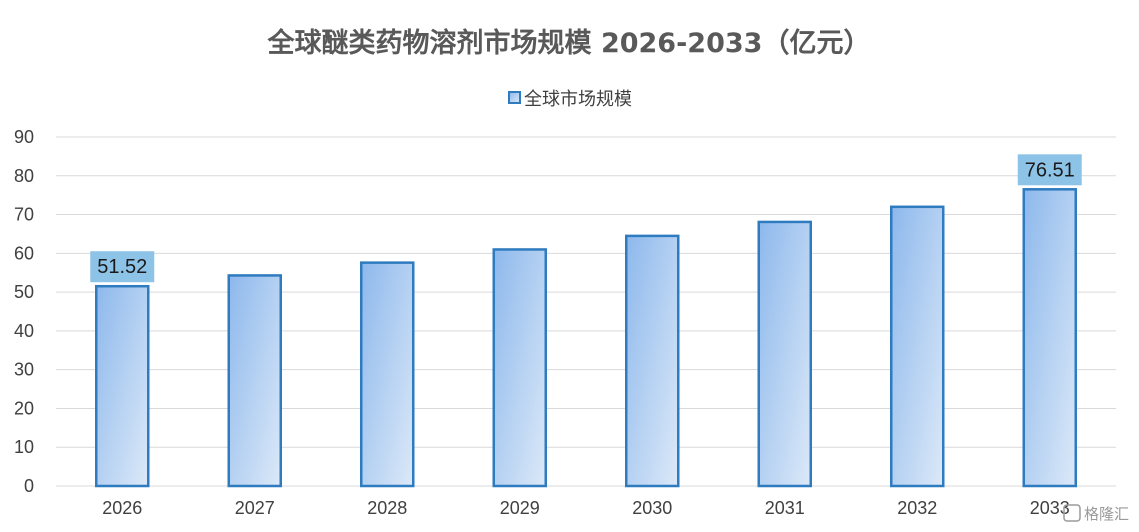 The height and width of the screenshot is (532, 1139). I want to click on y-tick-label: 10, so click(24, 447).